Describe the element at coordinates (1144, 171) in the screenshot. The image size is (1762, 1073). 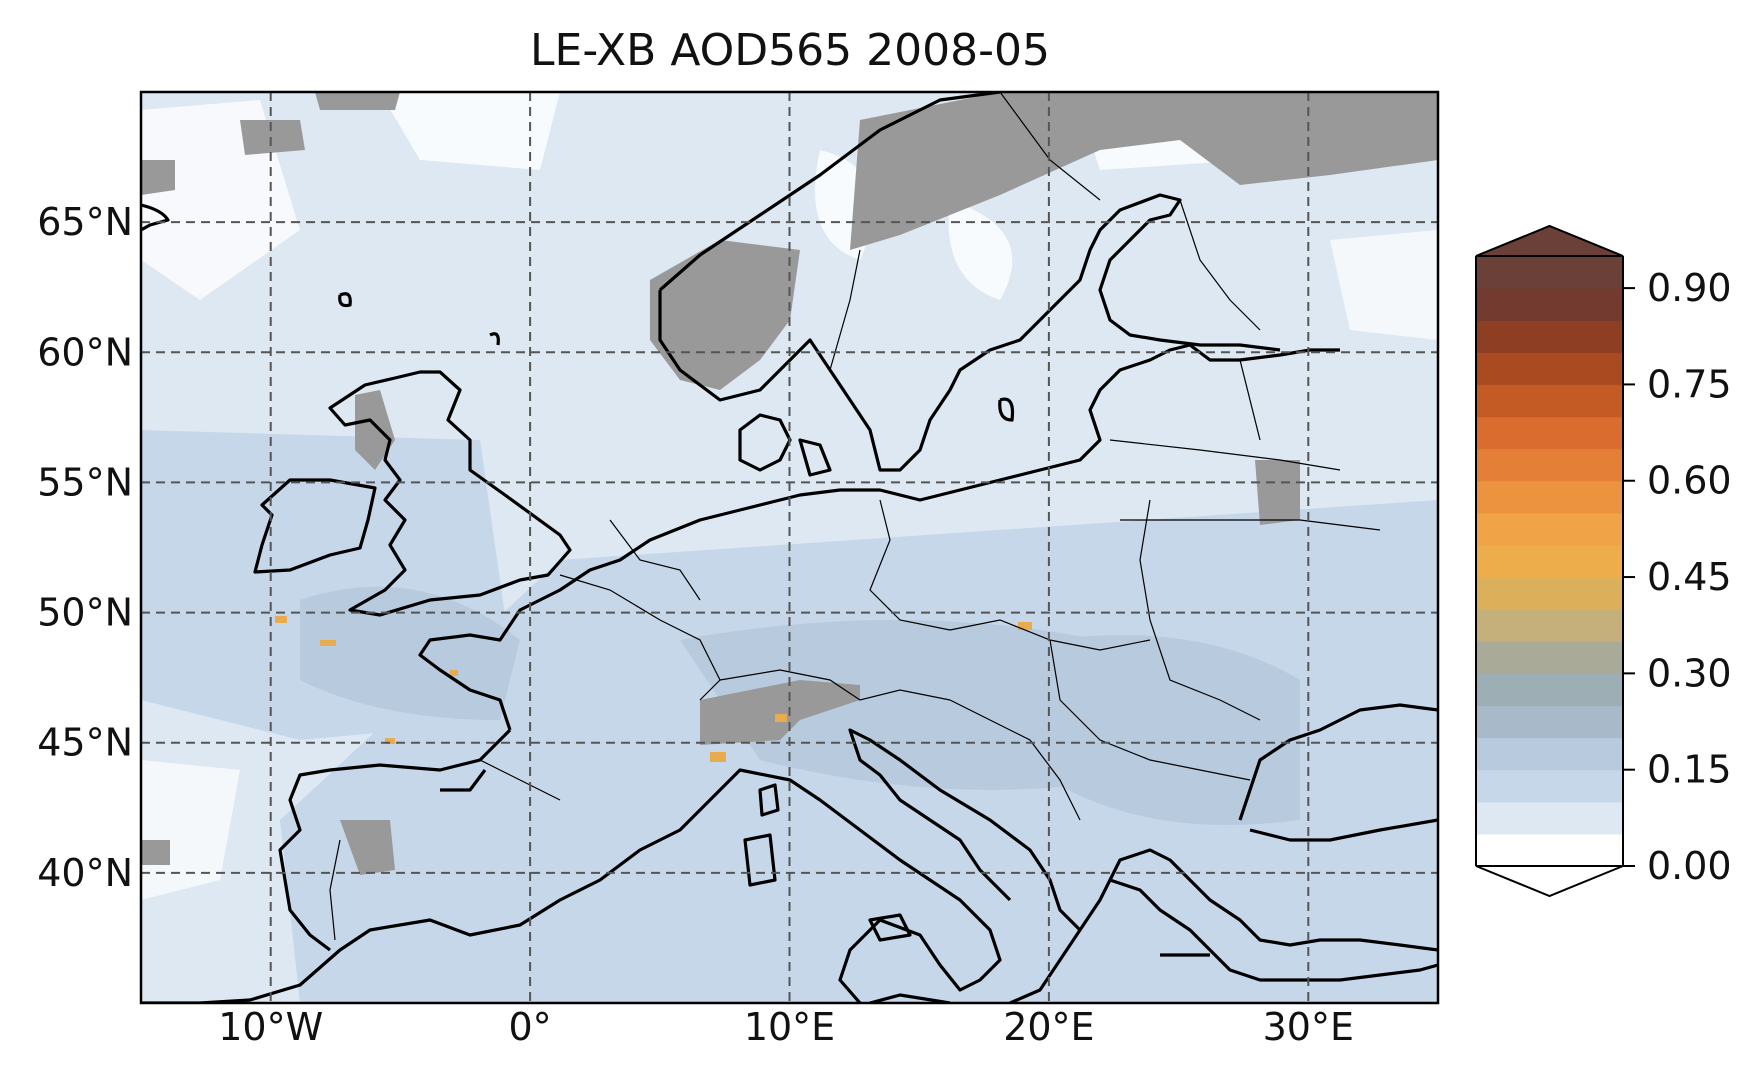
I see `missing-scandinavia-north` at that location.